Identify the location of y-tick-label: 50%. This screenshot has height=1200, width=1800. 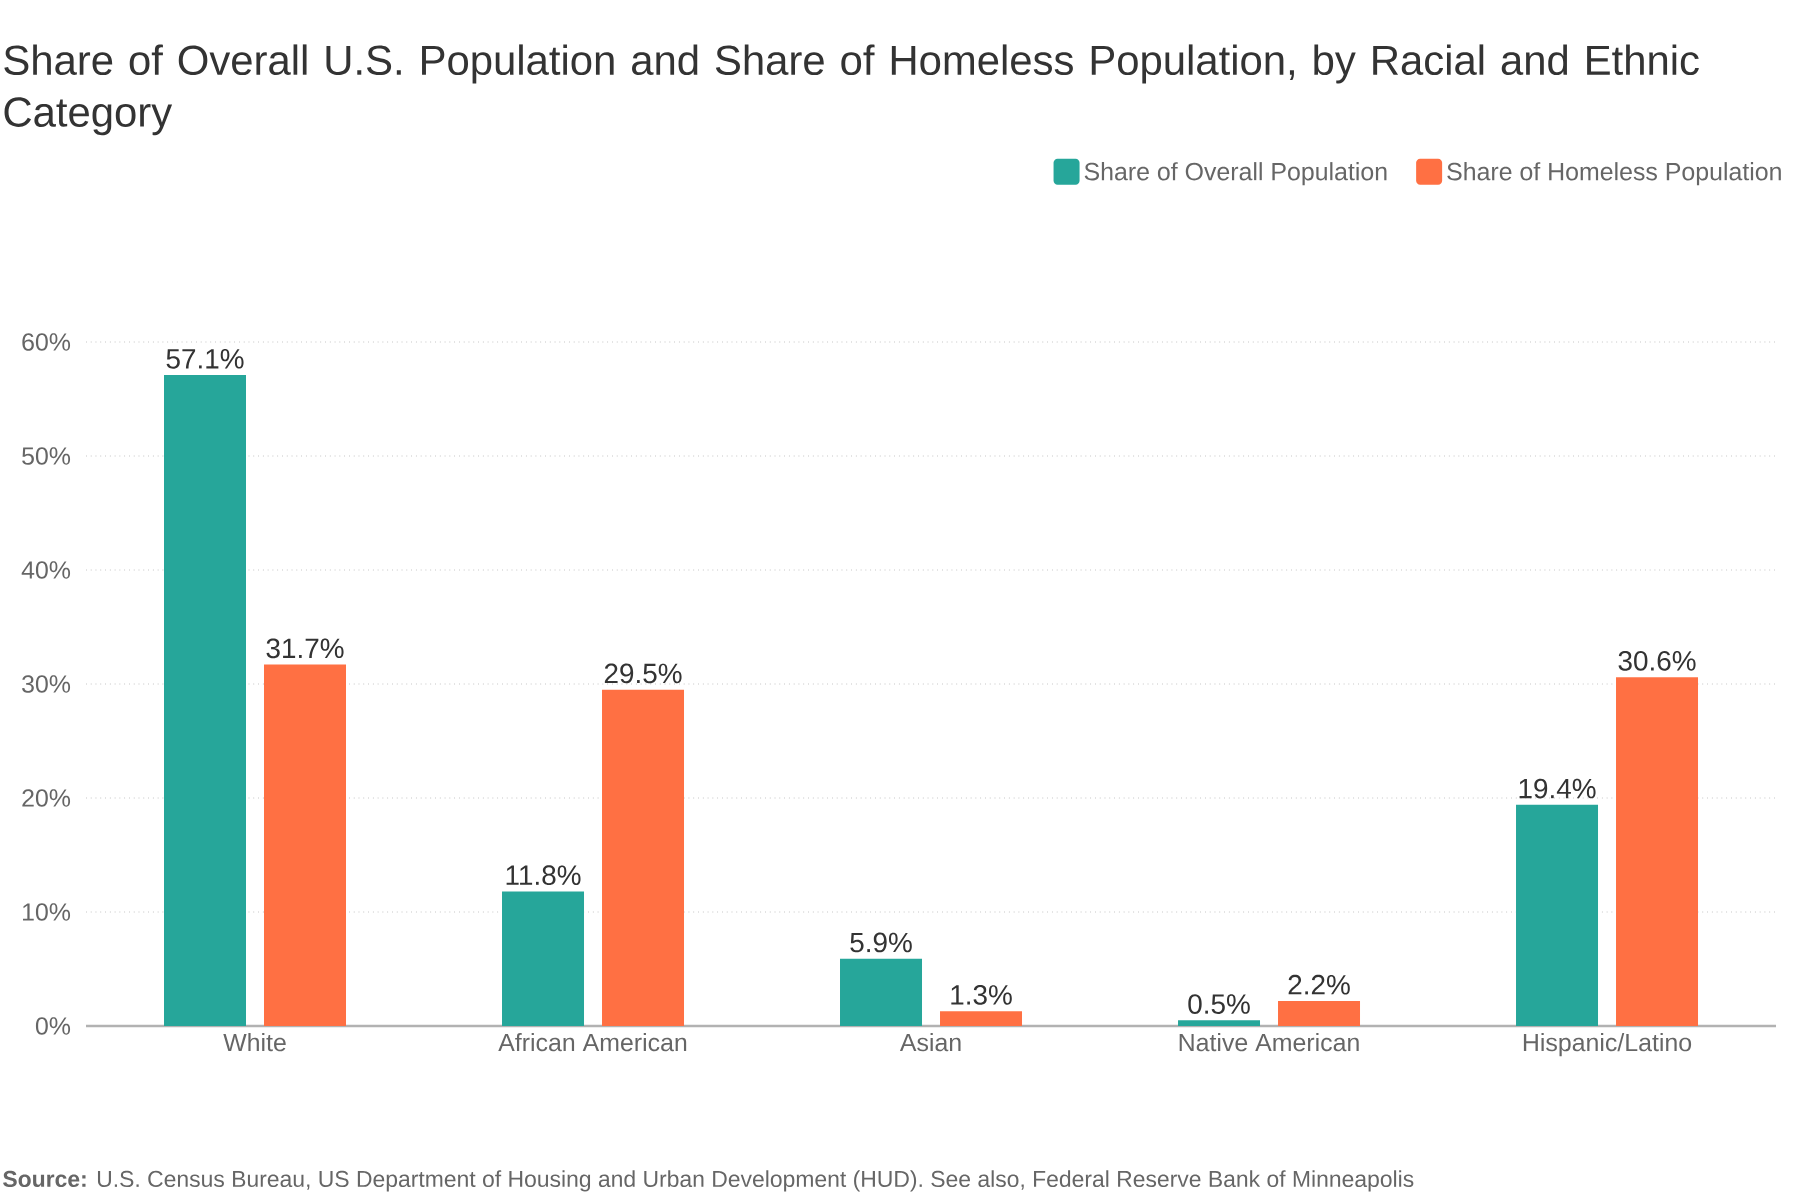
(46, 456).